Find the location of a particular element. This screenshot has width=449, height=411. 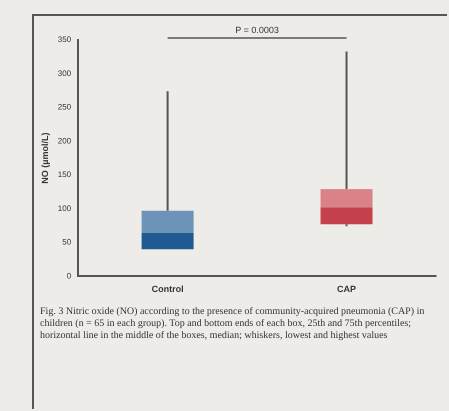

y-tick-label: 250 is located at coordinates (65, 107).